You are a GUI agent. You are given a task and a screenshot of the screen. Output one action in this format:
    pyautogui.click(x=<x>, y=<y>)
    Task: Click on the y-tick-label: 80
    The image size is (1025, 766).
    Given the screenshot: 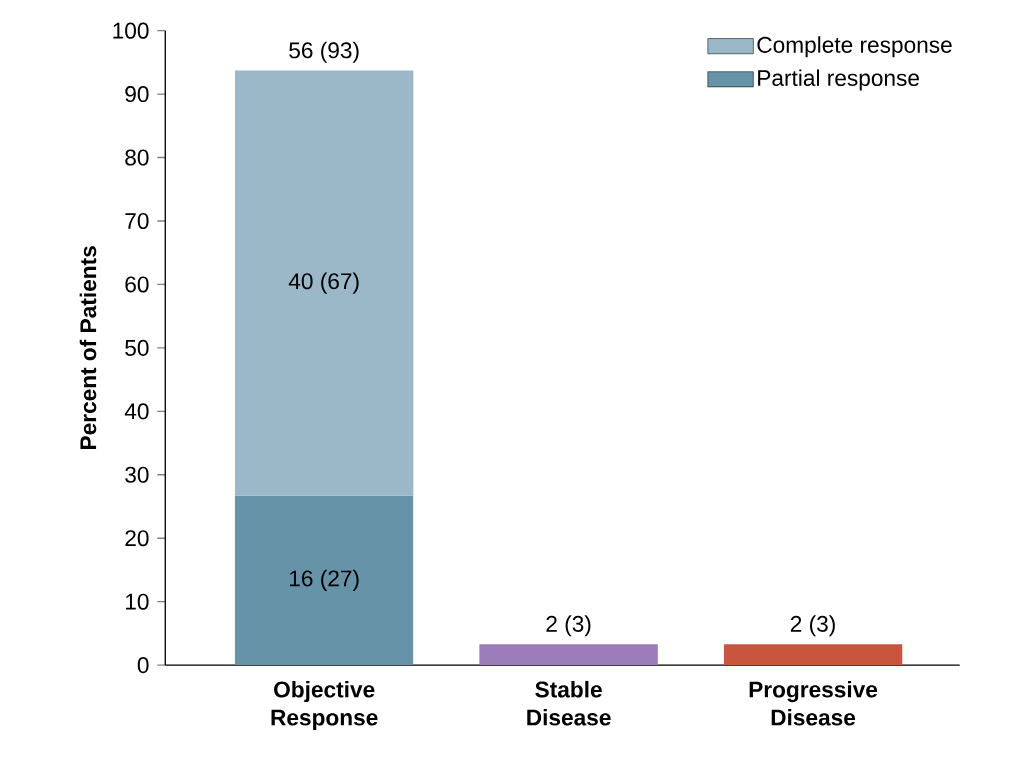 What is the action you would take?
    pyautogui.click(x=137, y=157)
    